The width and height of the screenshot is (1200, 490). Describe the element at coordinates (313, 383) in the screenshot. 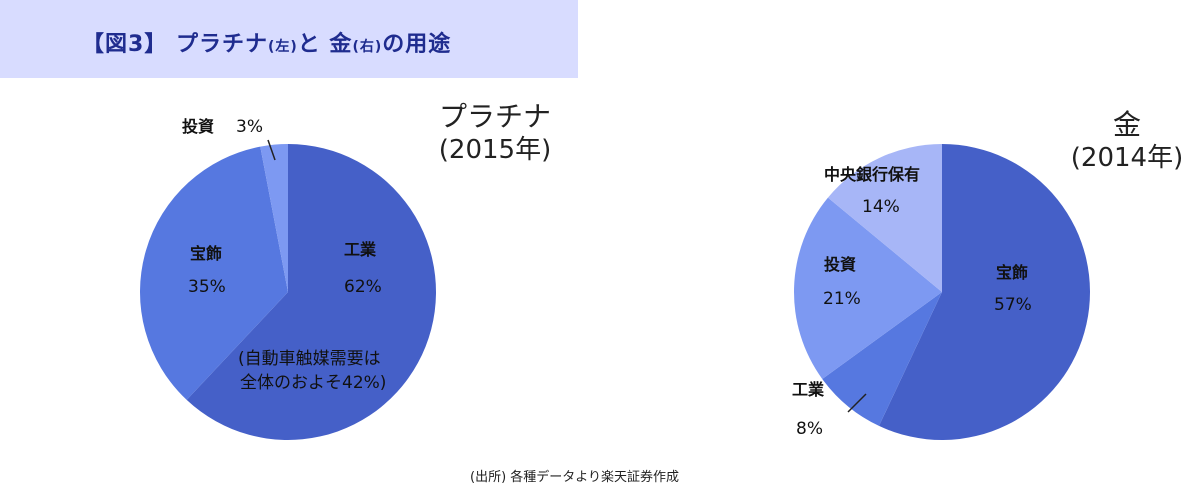

I see `platinum-annotation-line2: 全体のおよそ42%)` at that location.